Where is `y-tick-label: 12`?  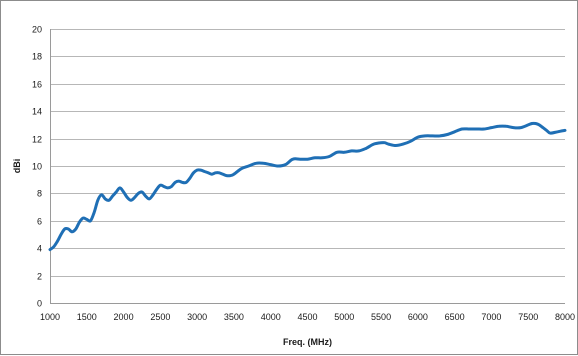
y-tick-label: 12 is located at coordinates (37, 140).